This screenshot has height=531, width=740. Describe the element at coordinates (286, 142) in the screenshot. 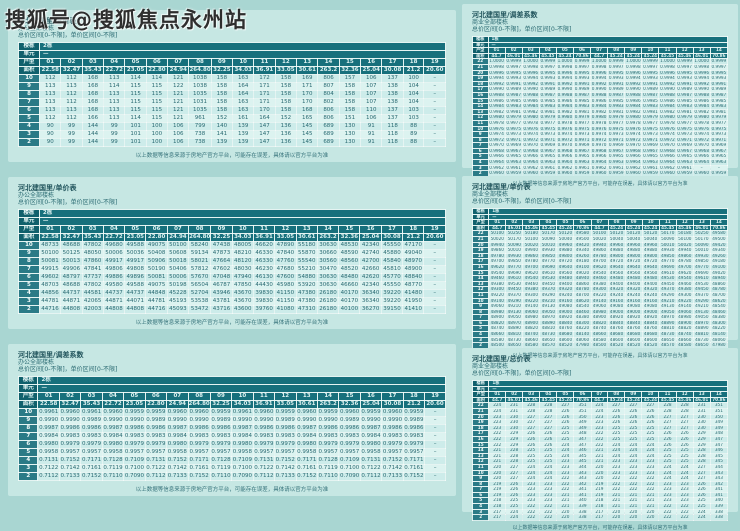

I see `table-cell: 136` at that location.